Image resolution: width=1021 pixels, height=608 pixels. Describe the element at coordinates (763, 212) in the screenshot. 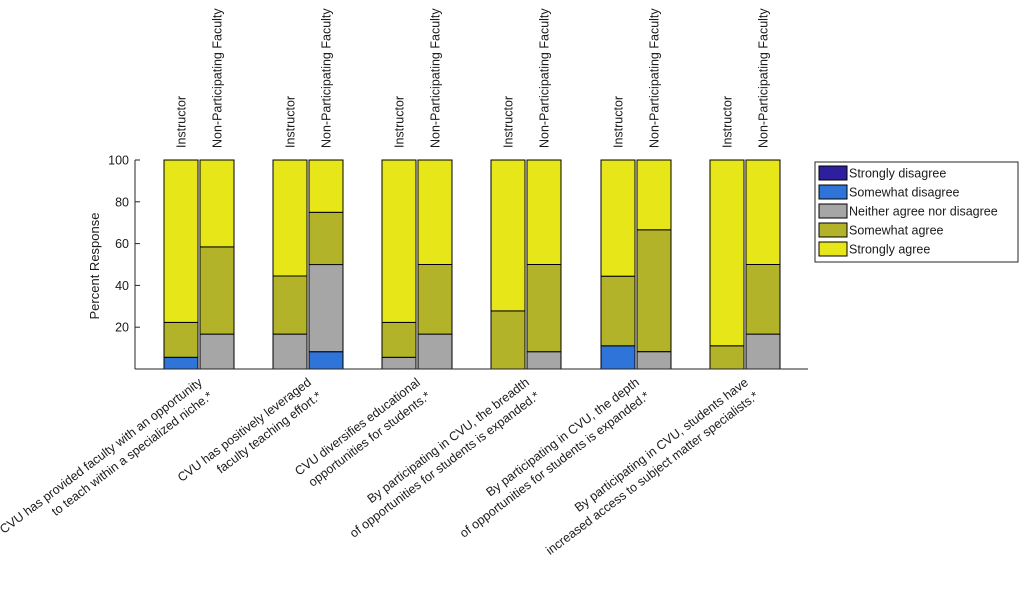

I see `bar-segment-g6-non-participating-s5` at that location.